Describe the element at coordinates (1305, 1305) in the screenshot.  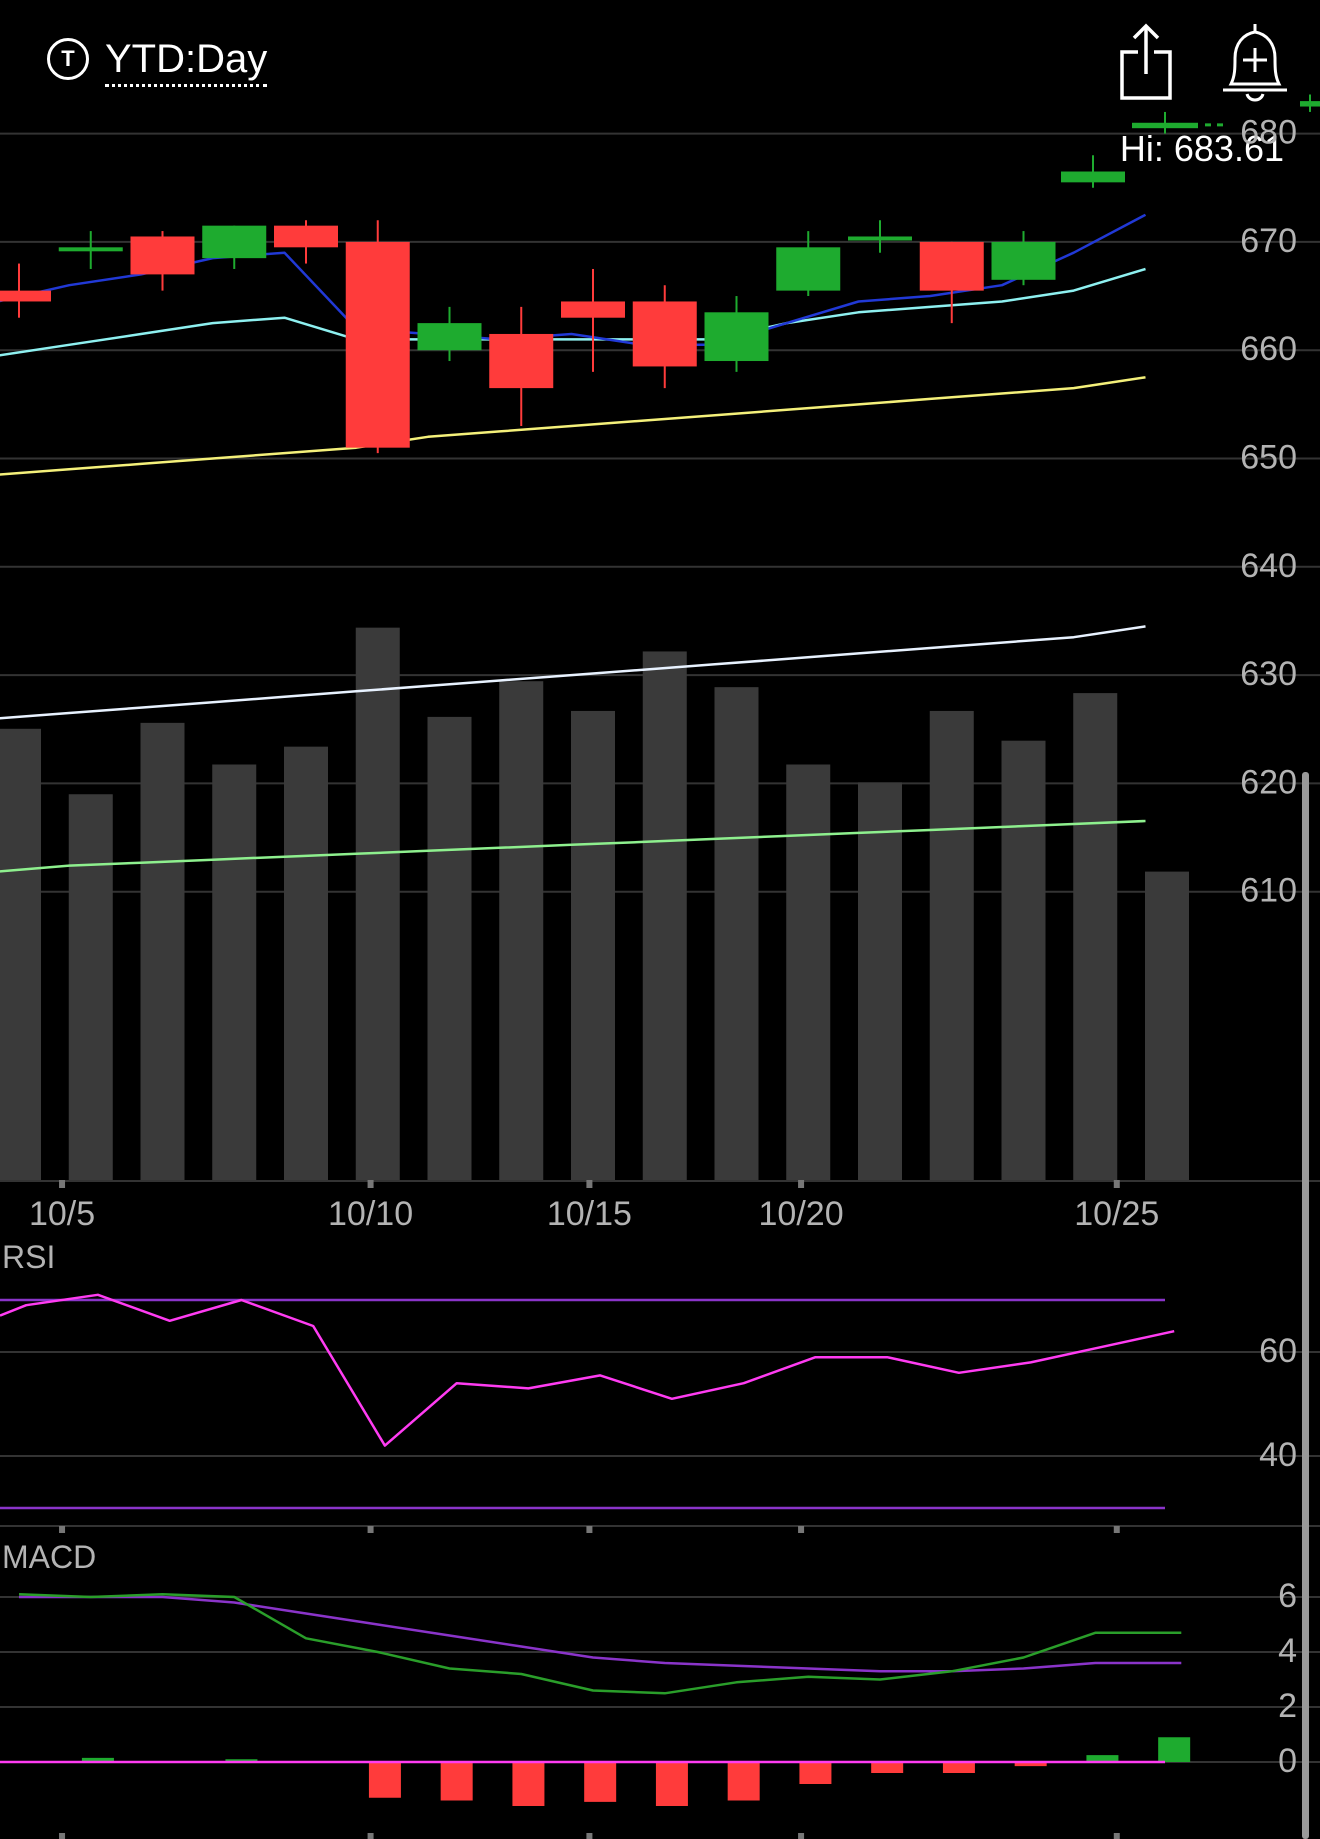
I see `scrollbar` at that location.